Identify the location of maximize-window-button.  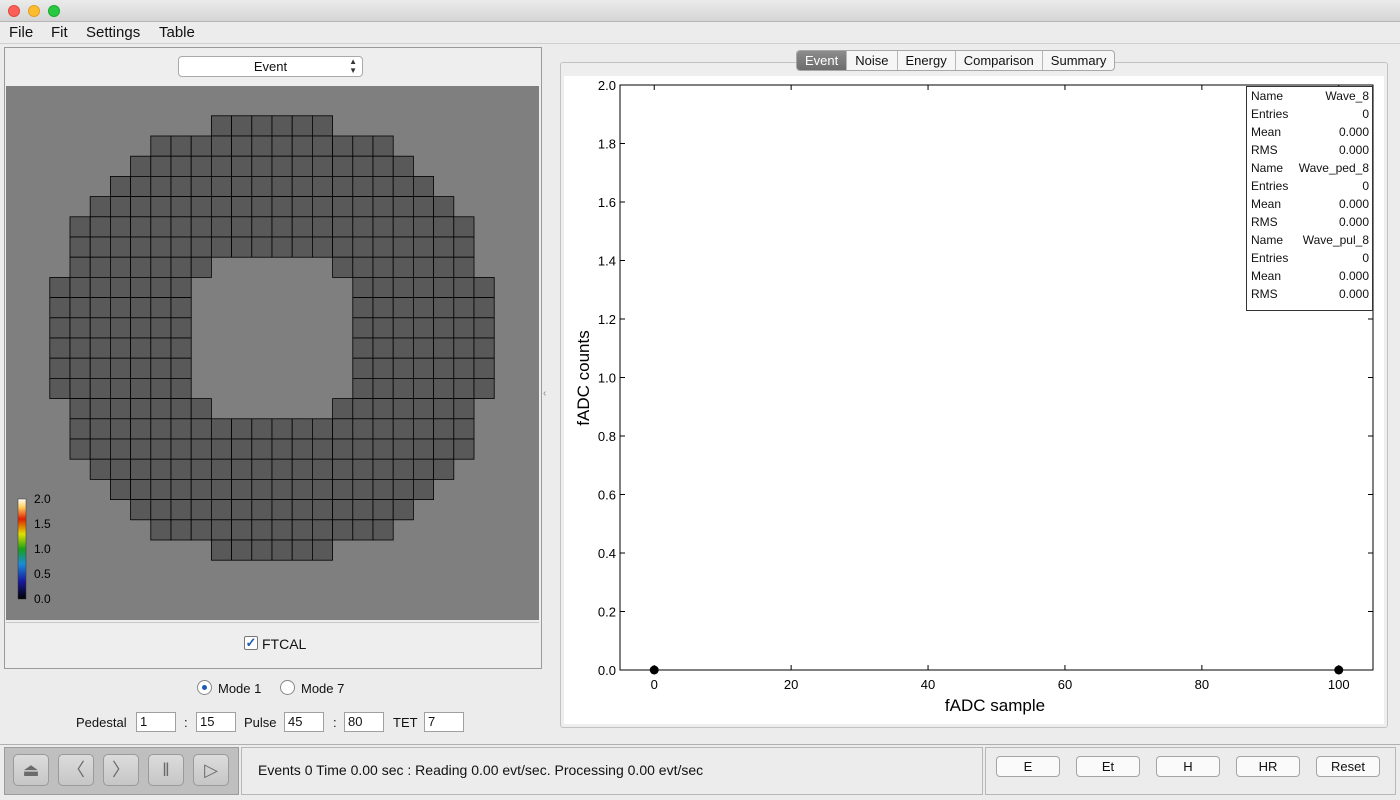
(54, 11).